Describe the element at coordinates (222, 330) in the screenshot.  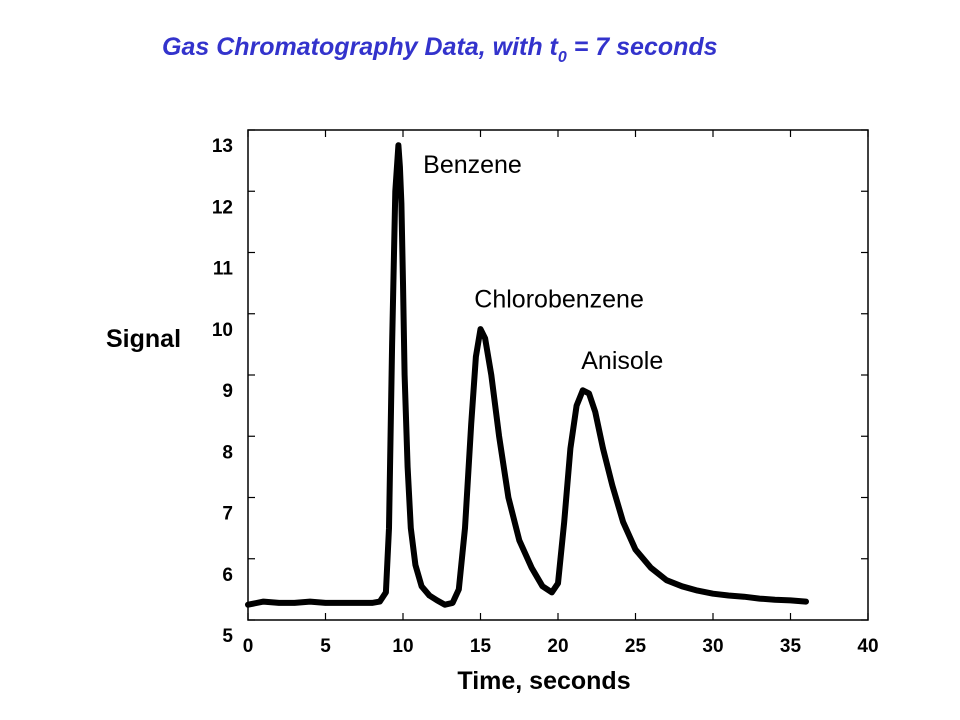
I see `y-tick-label: 10` at that location.